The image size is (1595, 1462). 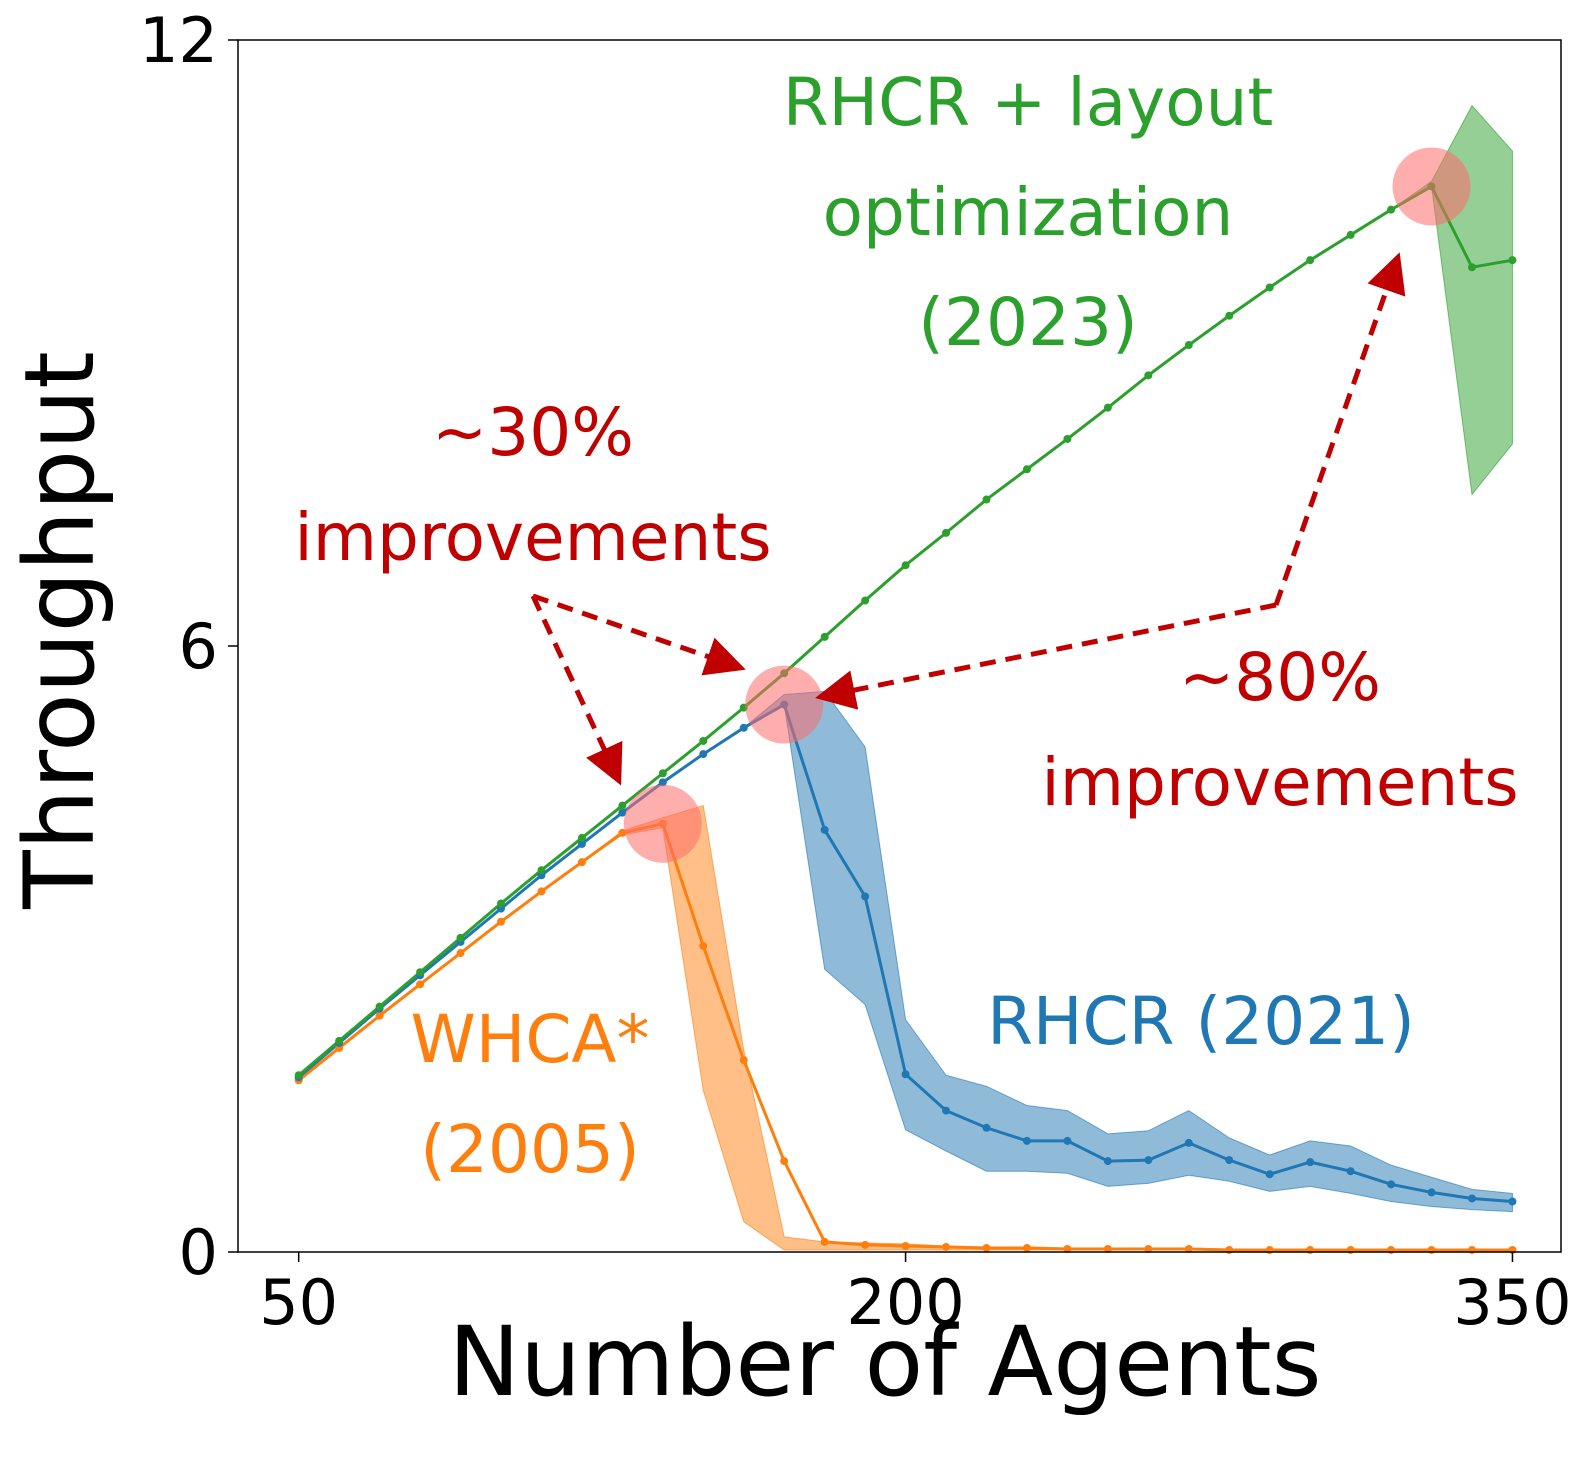 I want to click on arrow-30-to-rhcr, so click(x=639, y=634).